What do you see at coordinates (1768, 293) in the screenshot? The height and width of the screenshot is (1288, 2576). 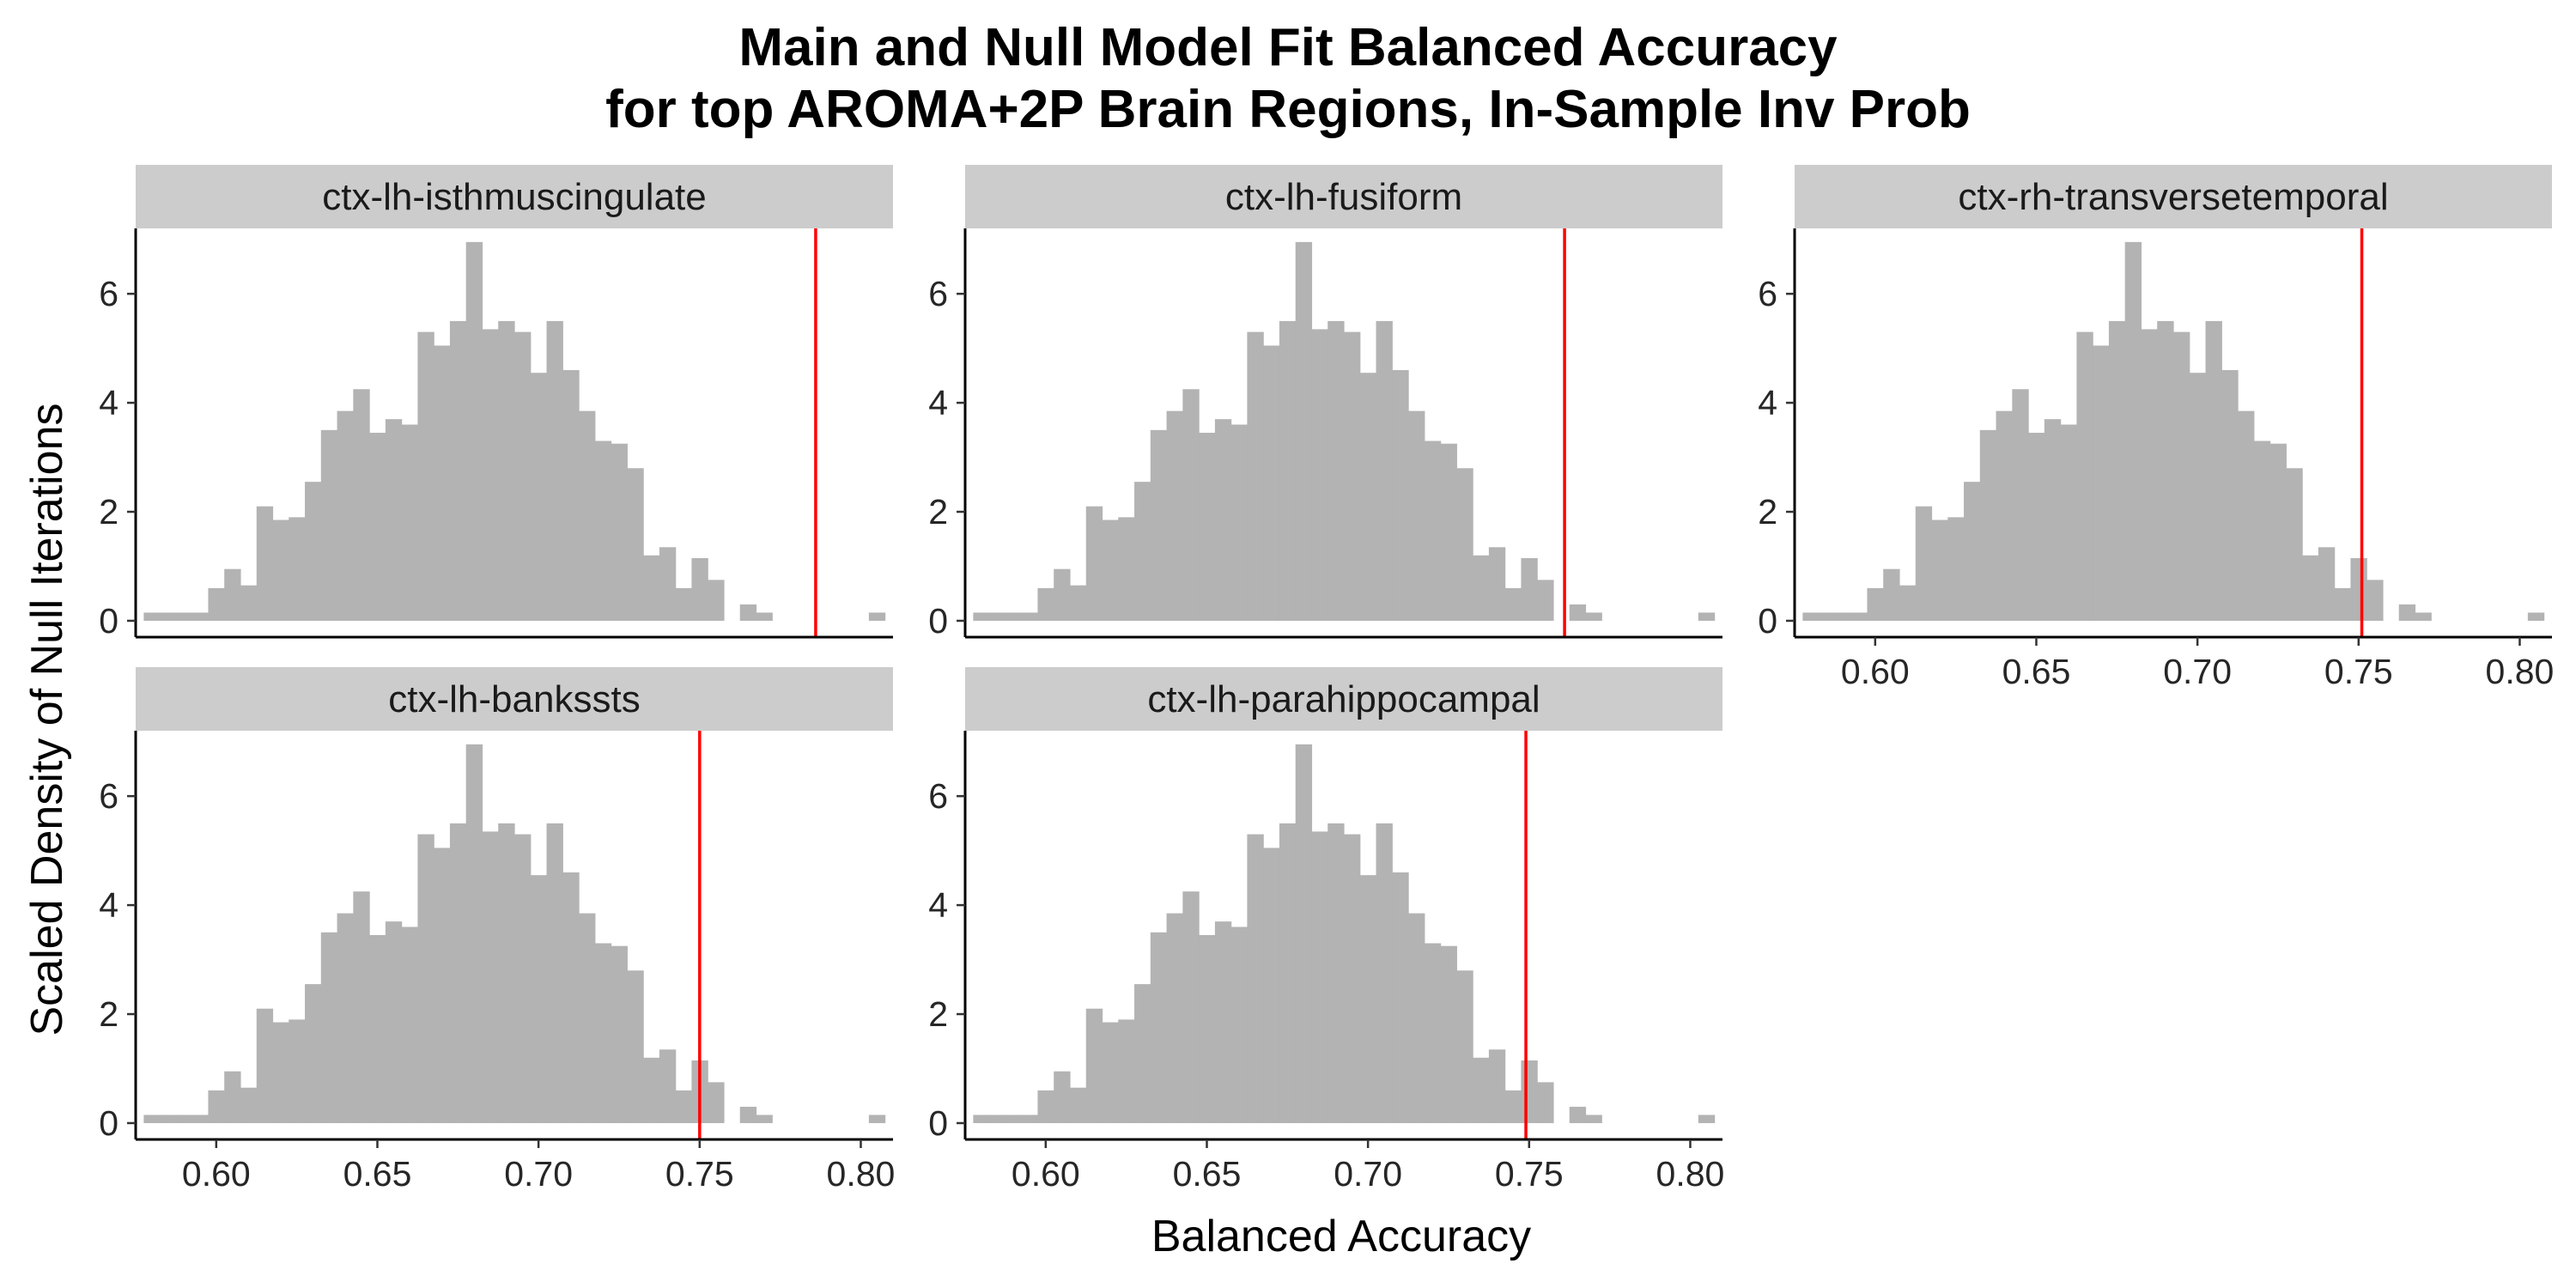 I see `y-tick-label: 6` at bounding box center [1768, 293].